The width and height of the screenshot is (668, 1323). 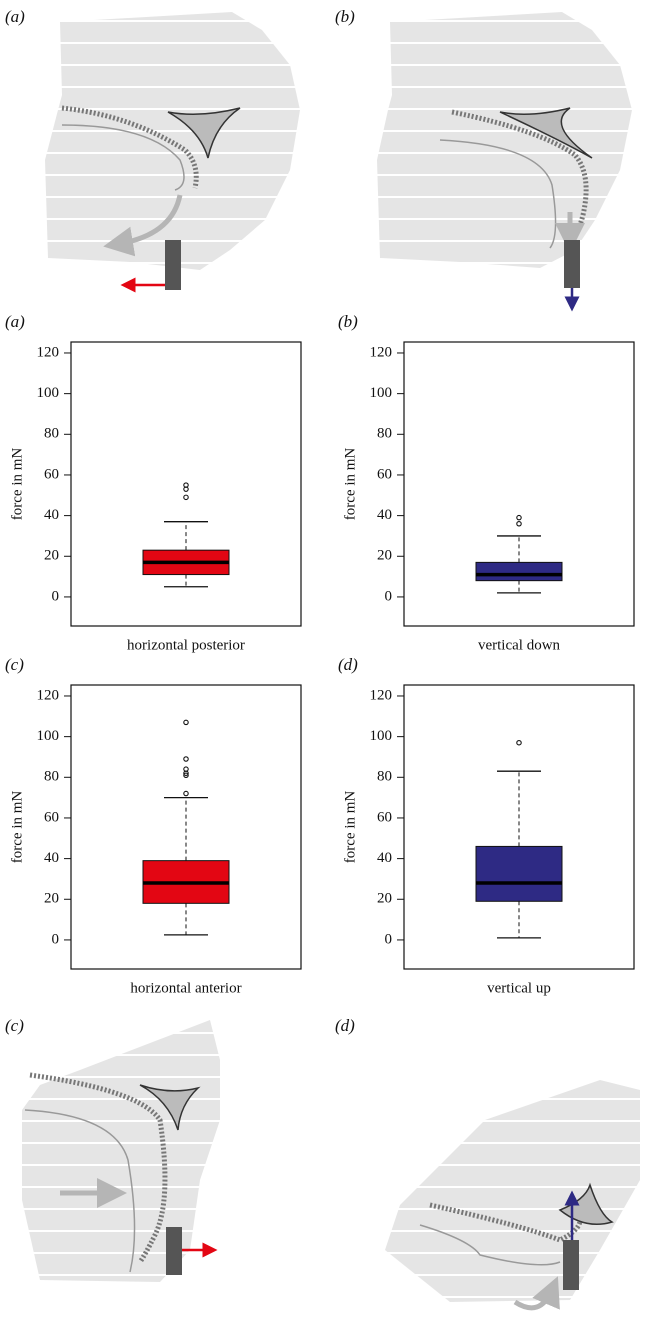 I want to click on x-axis-label: vertical up, so click(x=519, y=988).